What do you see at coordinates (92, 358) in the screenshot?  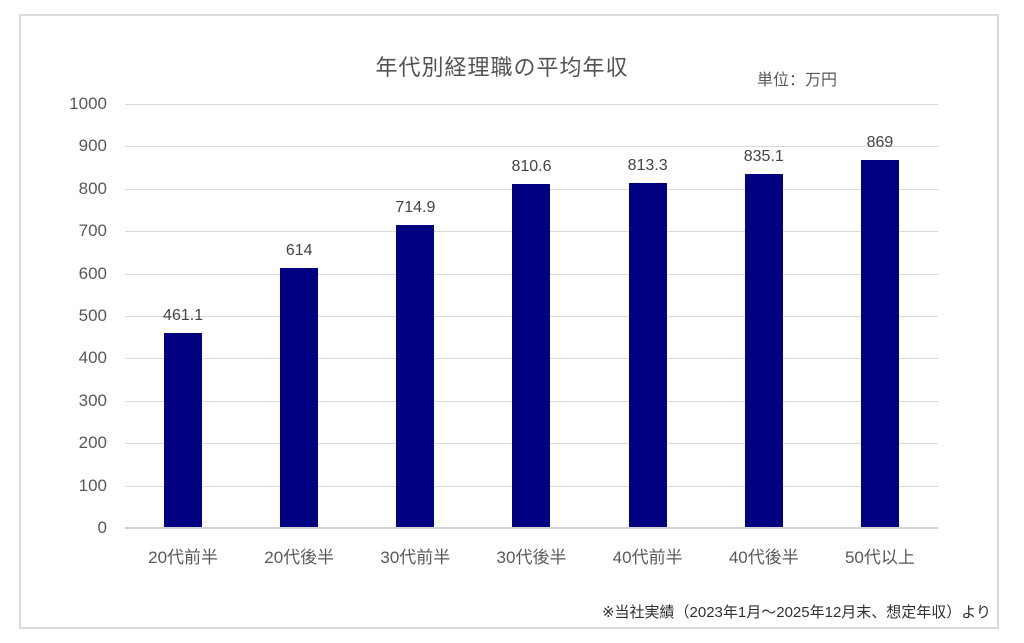 I see `y-tick-label: 400` at bounding box center [92, 358].